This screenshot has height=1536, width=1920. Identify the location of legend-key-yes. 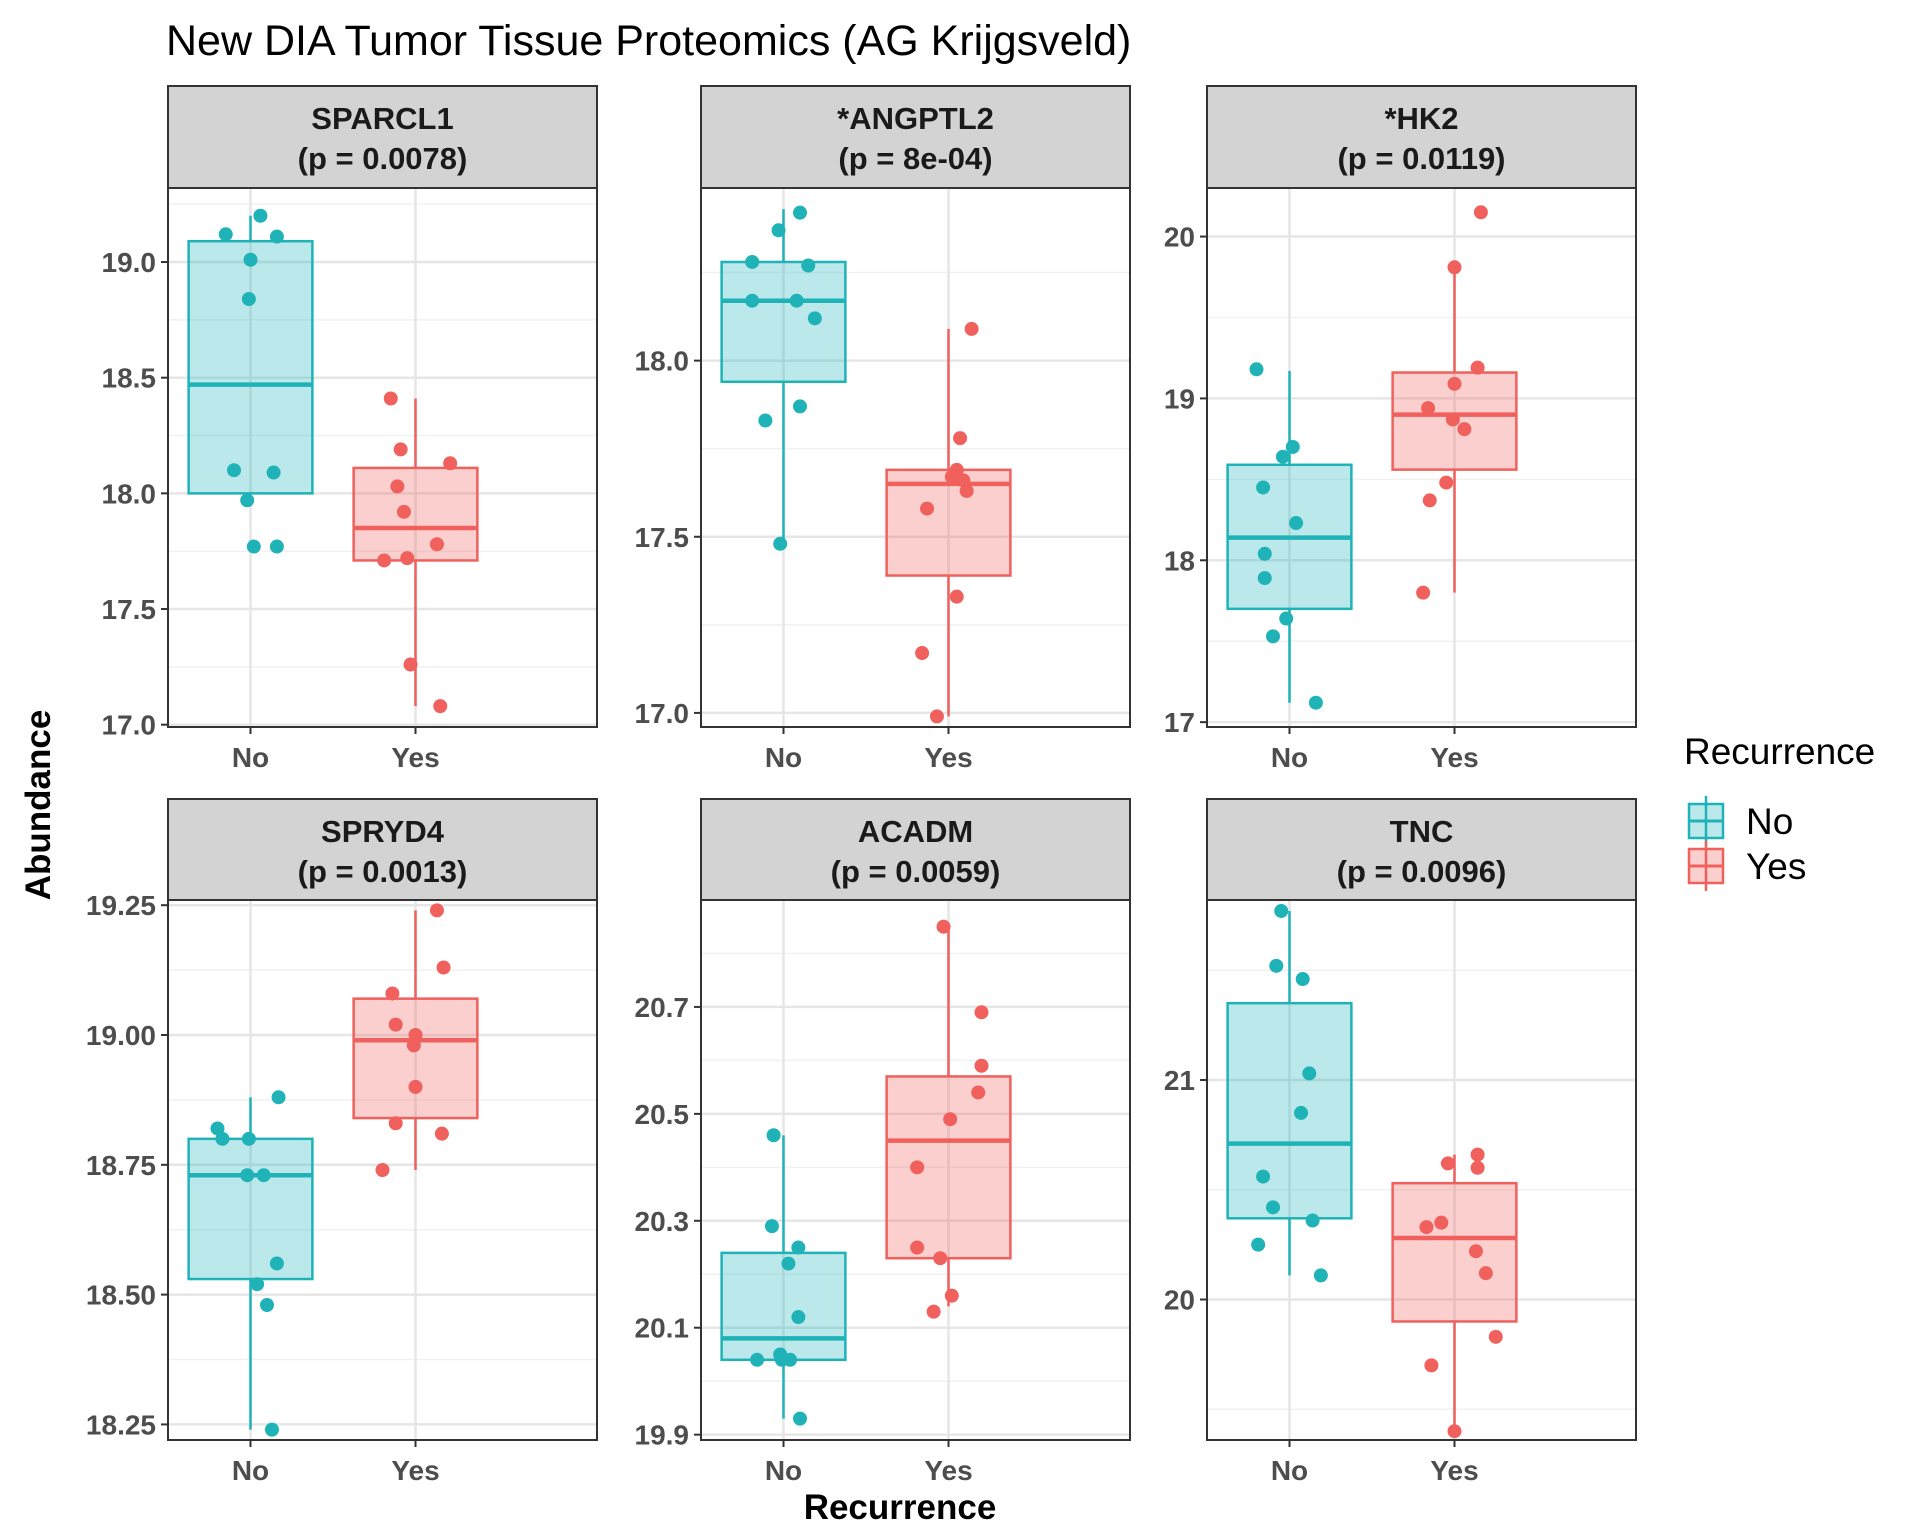
(1706, 866).